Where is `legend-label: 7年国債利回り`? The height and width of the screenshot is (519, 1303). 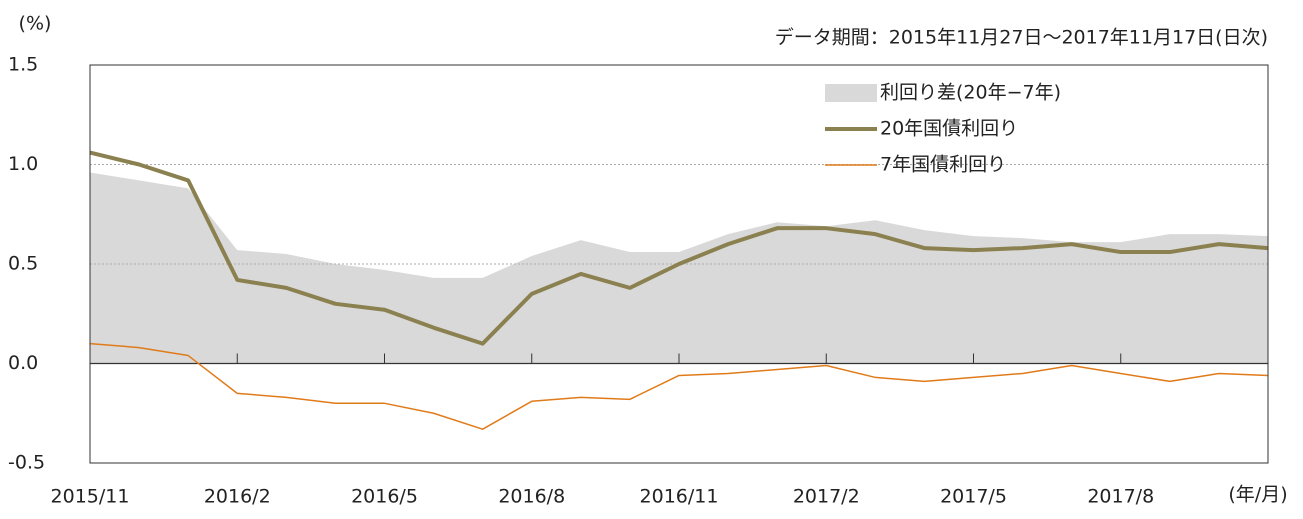
legend-label: 7年国債利回り is located at coordinates (943, 165).